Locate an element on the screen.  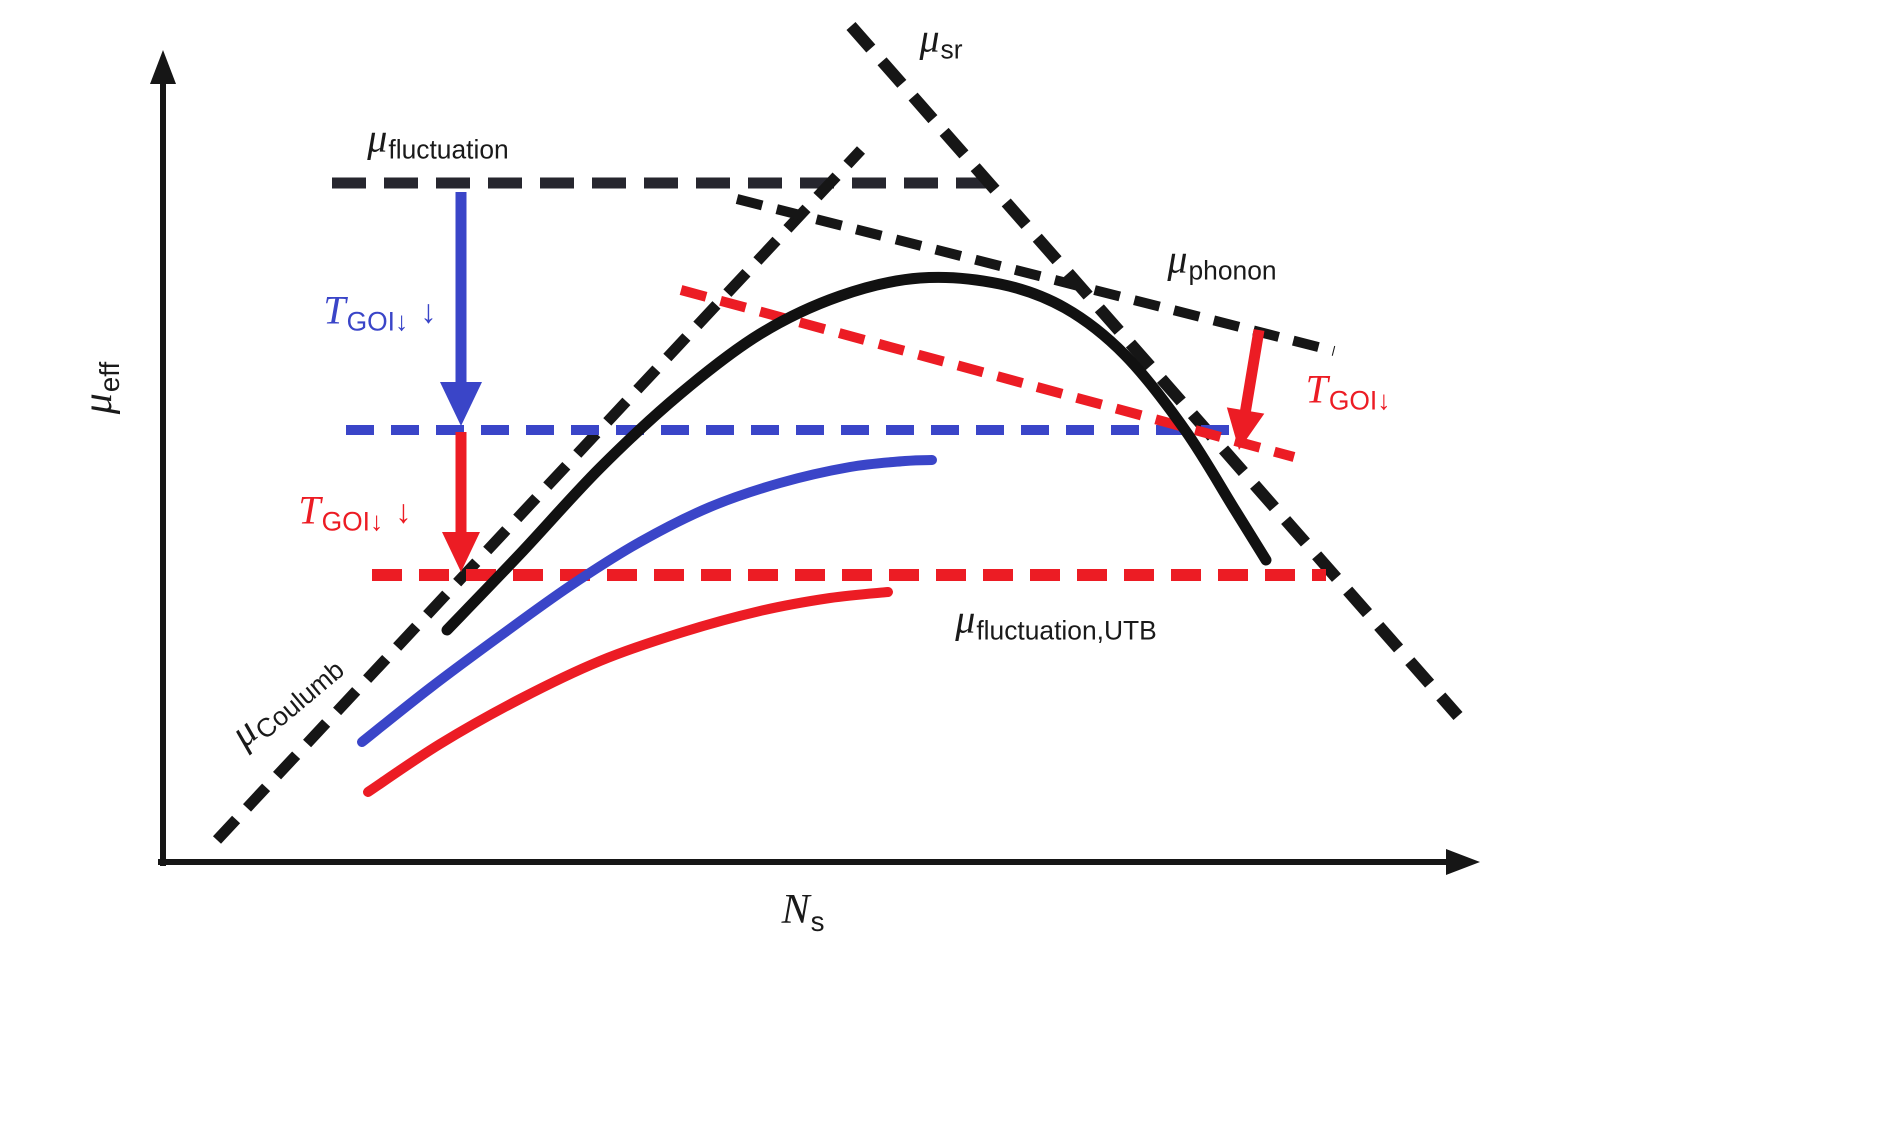
red-mobility-curve is located at coordinates (628, 692).